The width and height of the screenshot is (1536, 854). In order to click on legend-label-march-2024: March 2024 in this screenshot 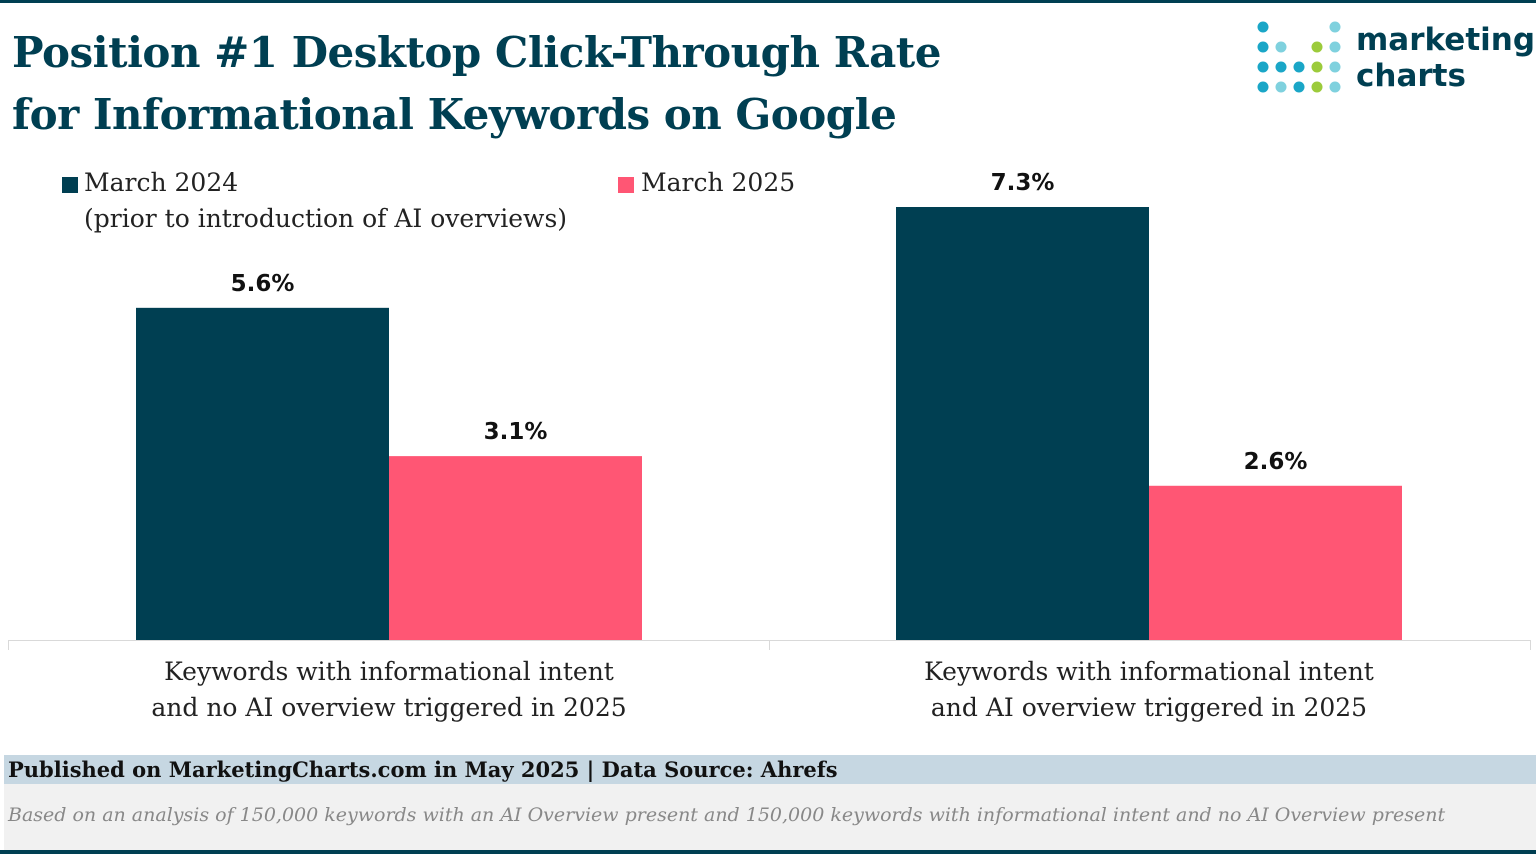, I will do `click(161, 182)`.